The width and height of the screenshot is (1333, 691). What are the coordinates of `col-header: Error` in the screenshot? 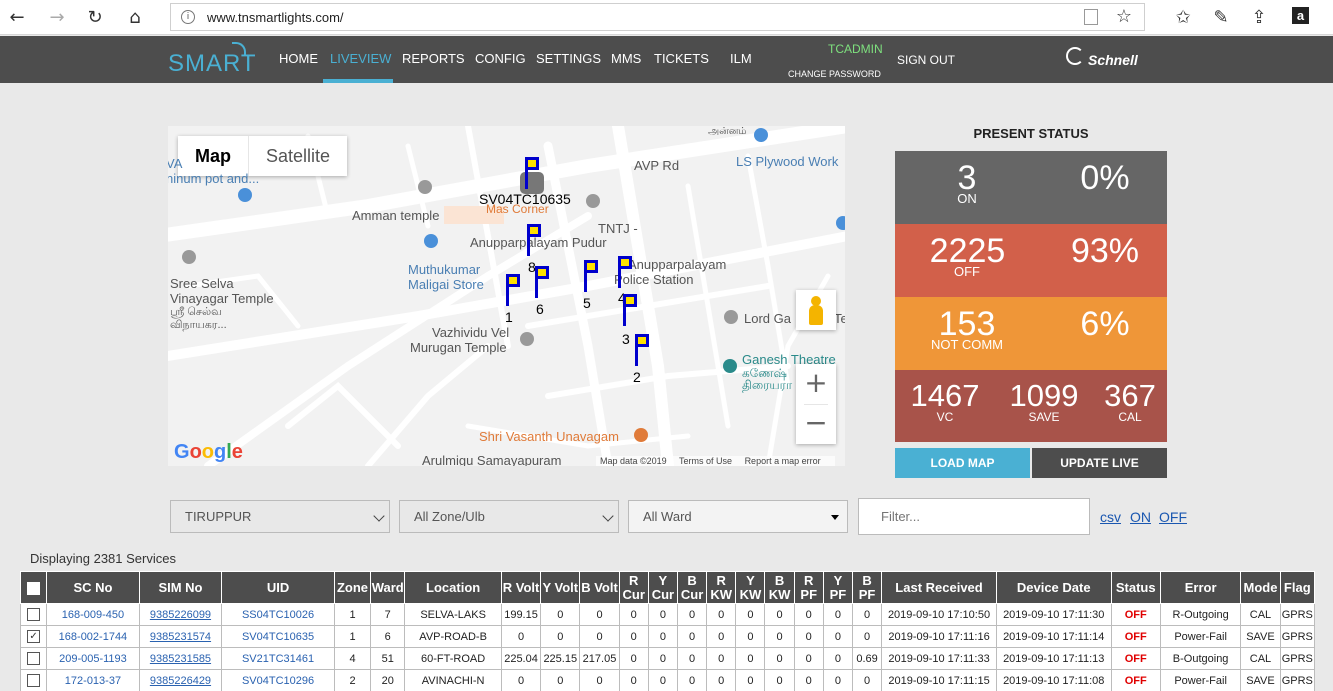 It's located at (1200, 587).